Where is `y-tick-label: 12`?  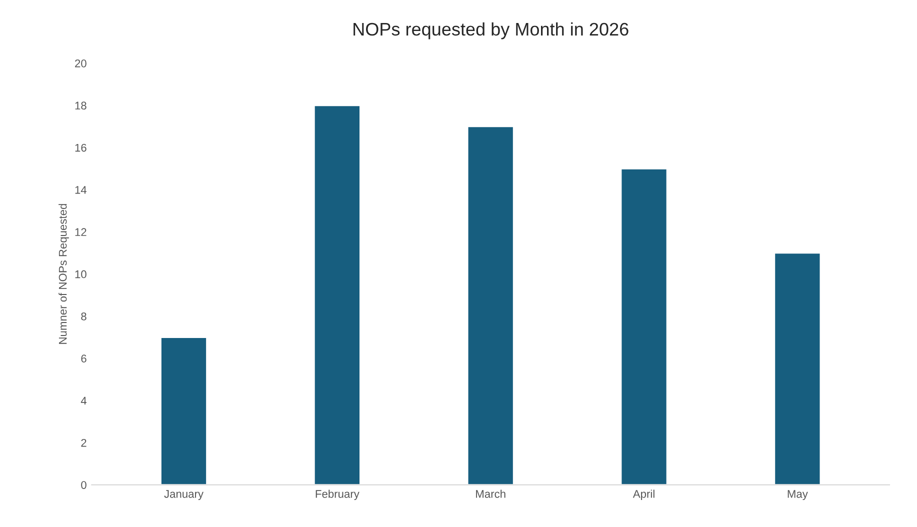 y-tick-label: 12 is located at coordinates (80, 232).